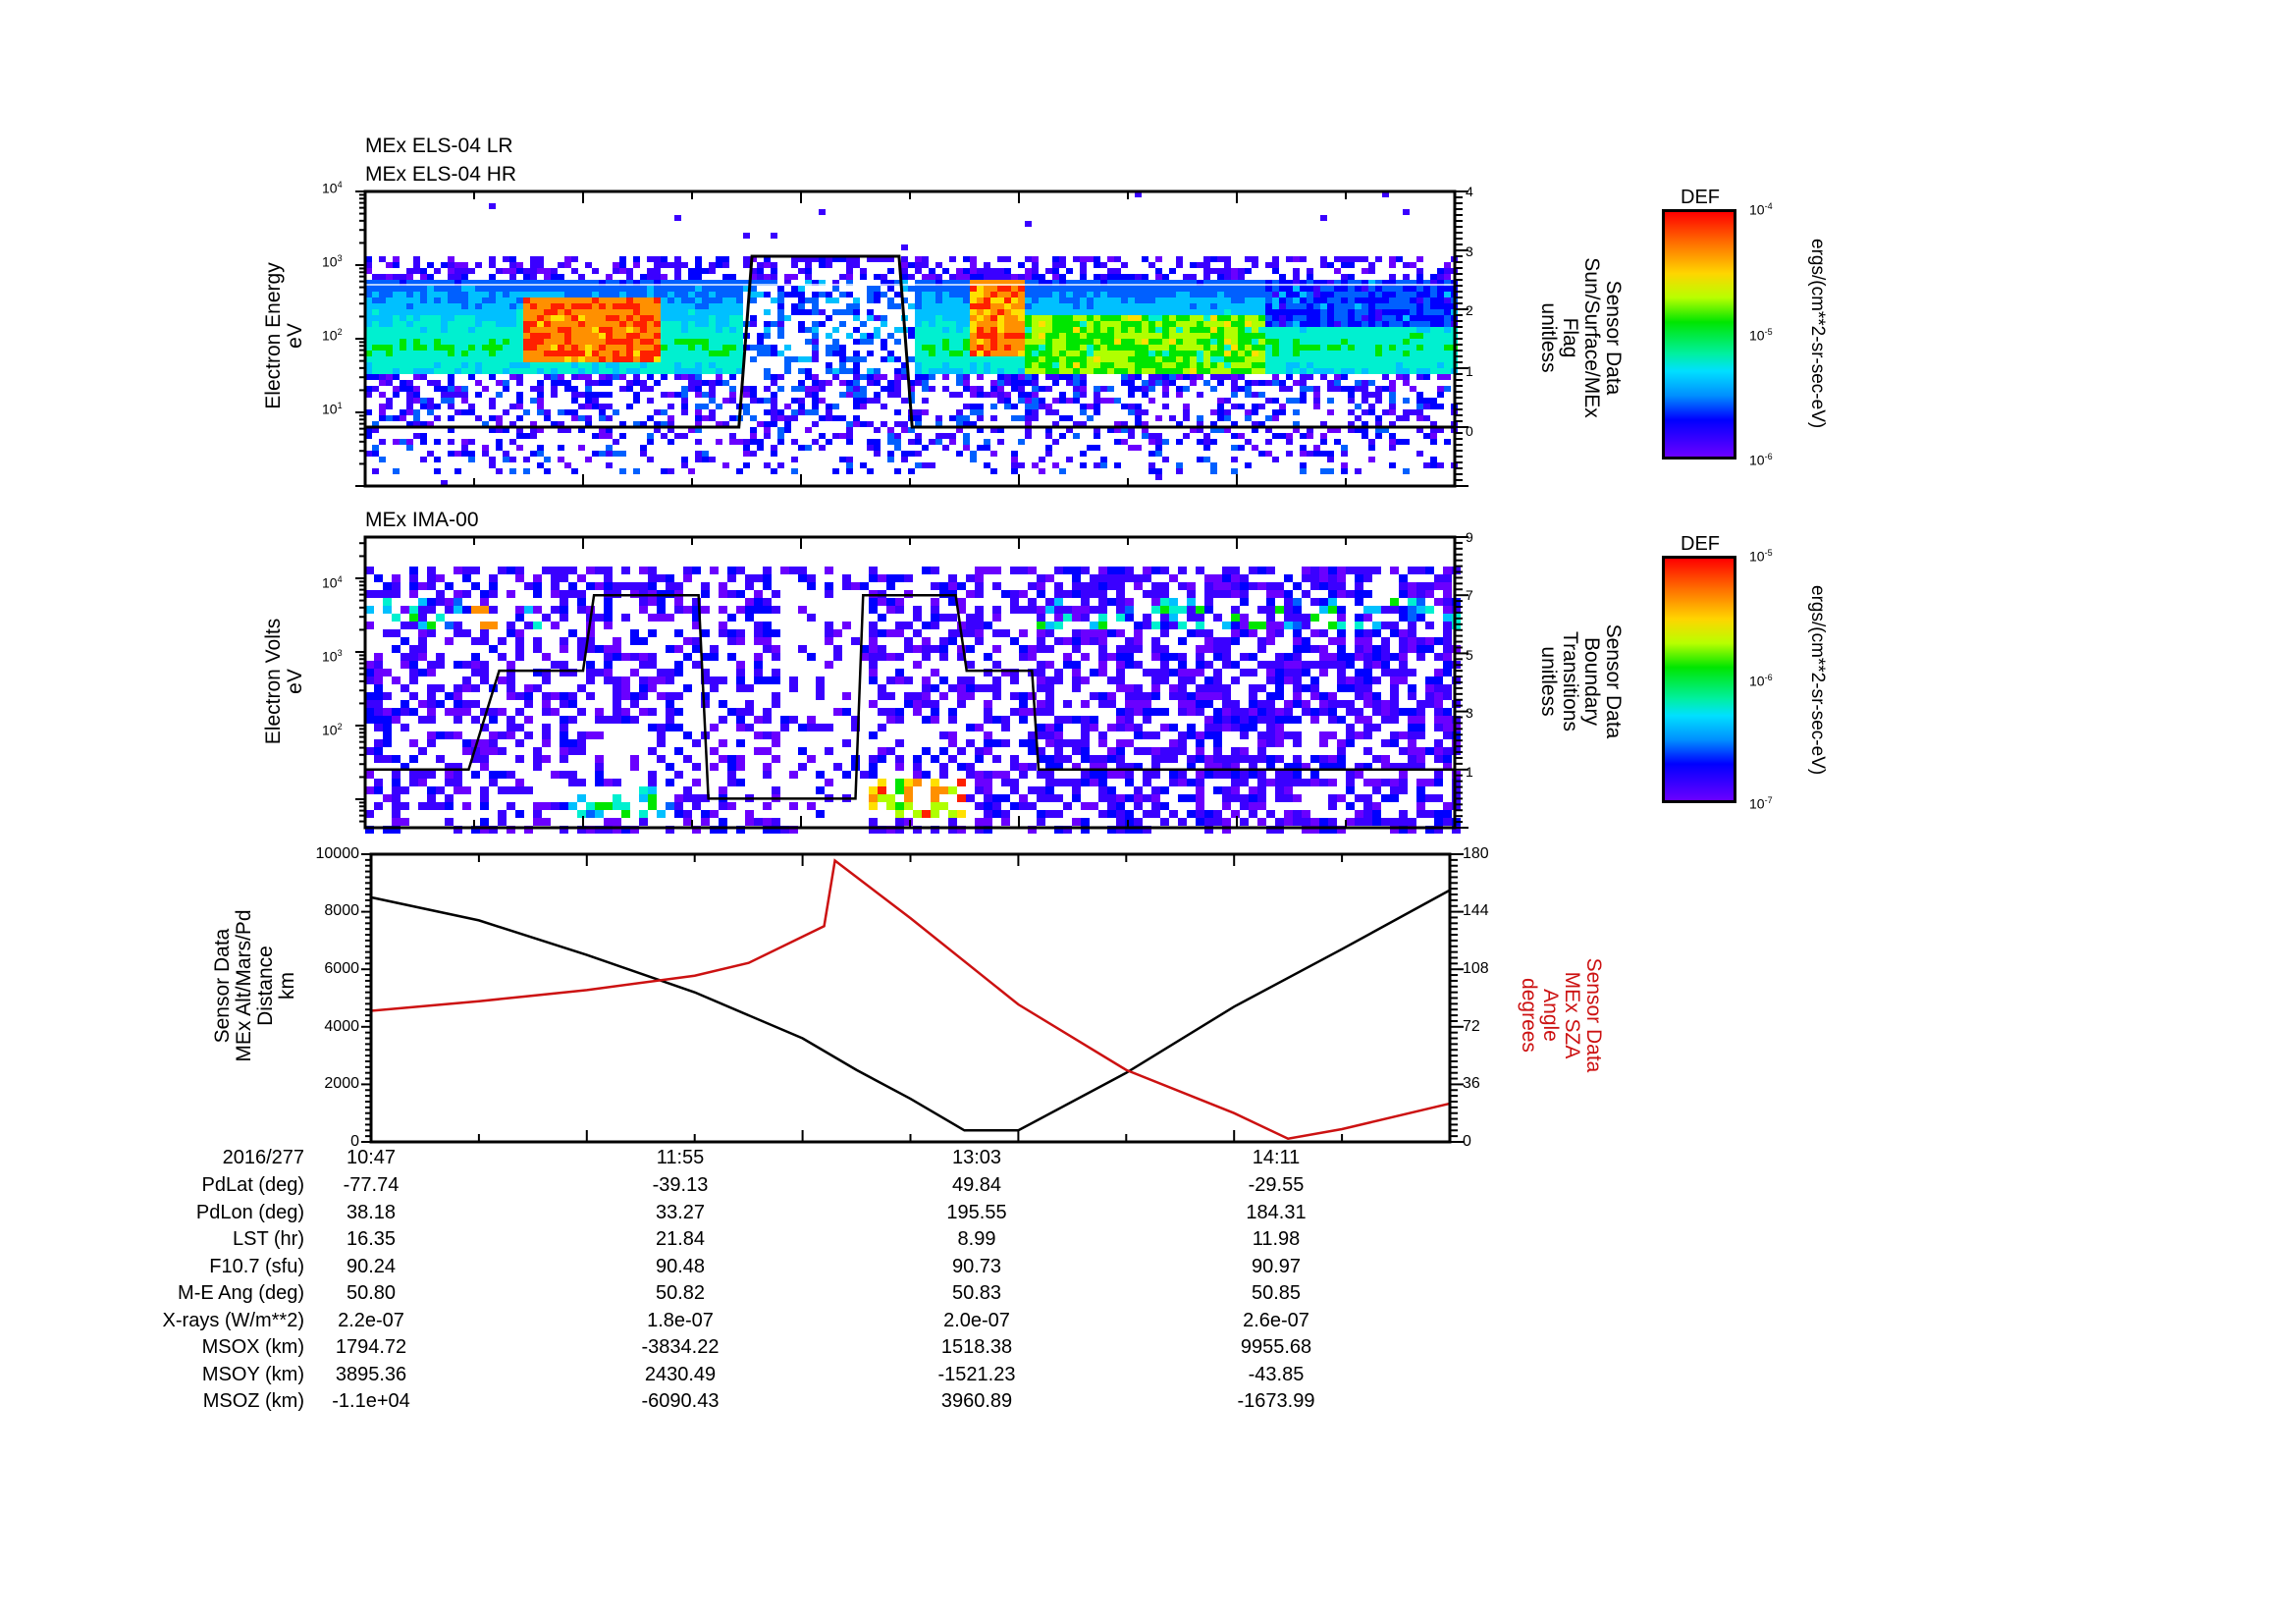  What do you see at coordinates (1471, 1026) in the screenshot?
I see `bottom-rtick: 72` at bounding box center [1471, 1026].